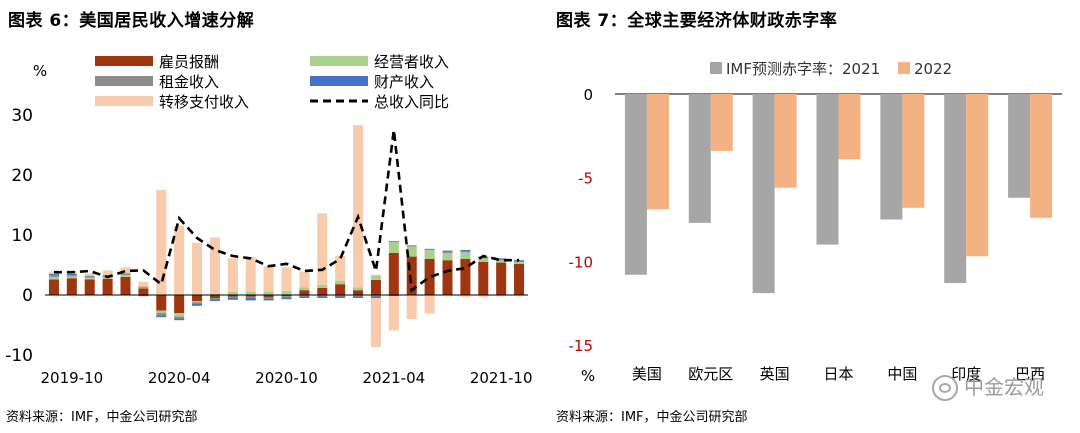 Image resolution: width=1080 pixels, height=433 pixels. Describe the element at coordinates (588, 95) in the screenshot. I see `y-tick-label: 0` at that location.